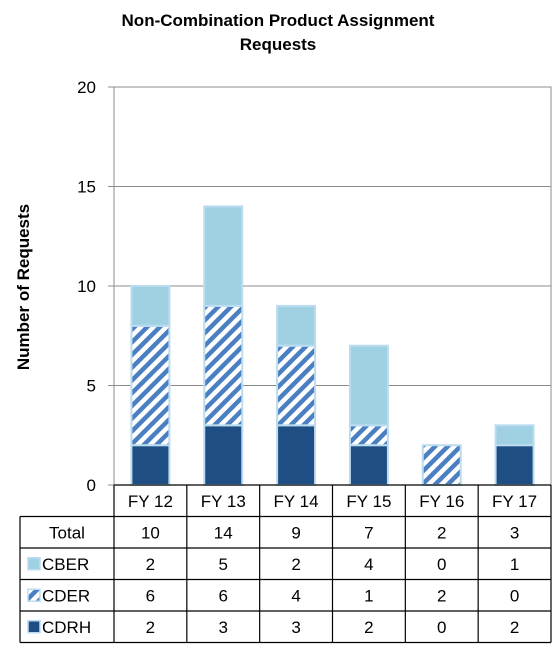 The width and height of the screenshot is (556, 645). Describe the element at coordinates (368, 385) in the screenshot. I see `bar-cber-fy15` at that location.